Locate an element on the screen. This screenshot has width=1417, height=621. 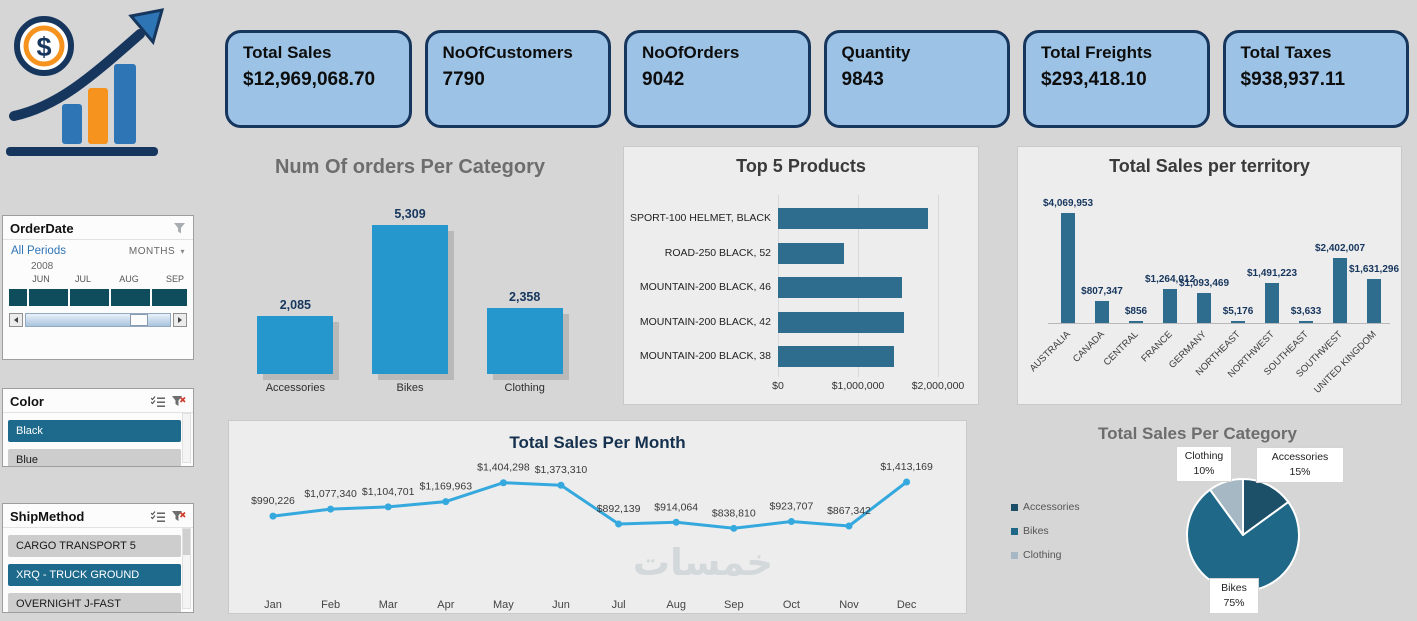
legend-swatch is located at coordinates (1014, 507).